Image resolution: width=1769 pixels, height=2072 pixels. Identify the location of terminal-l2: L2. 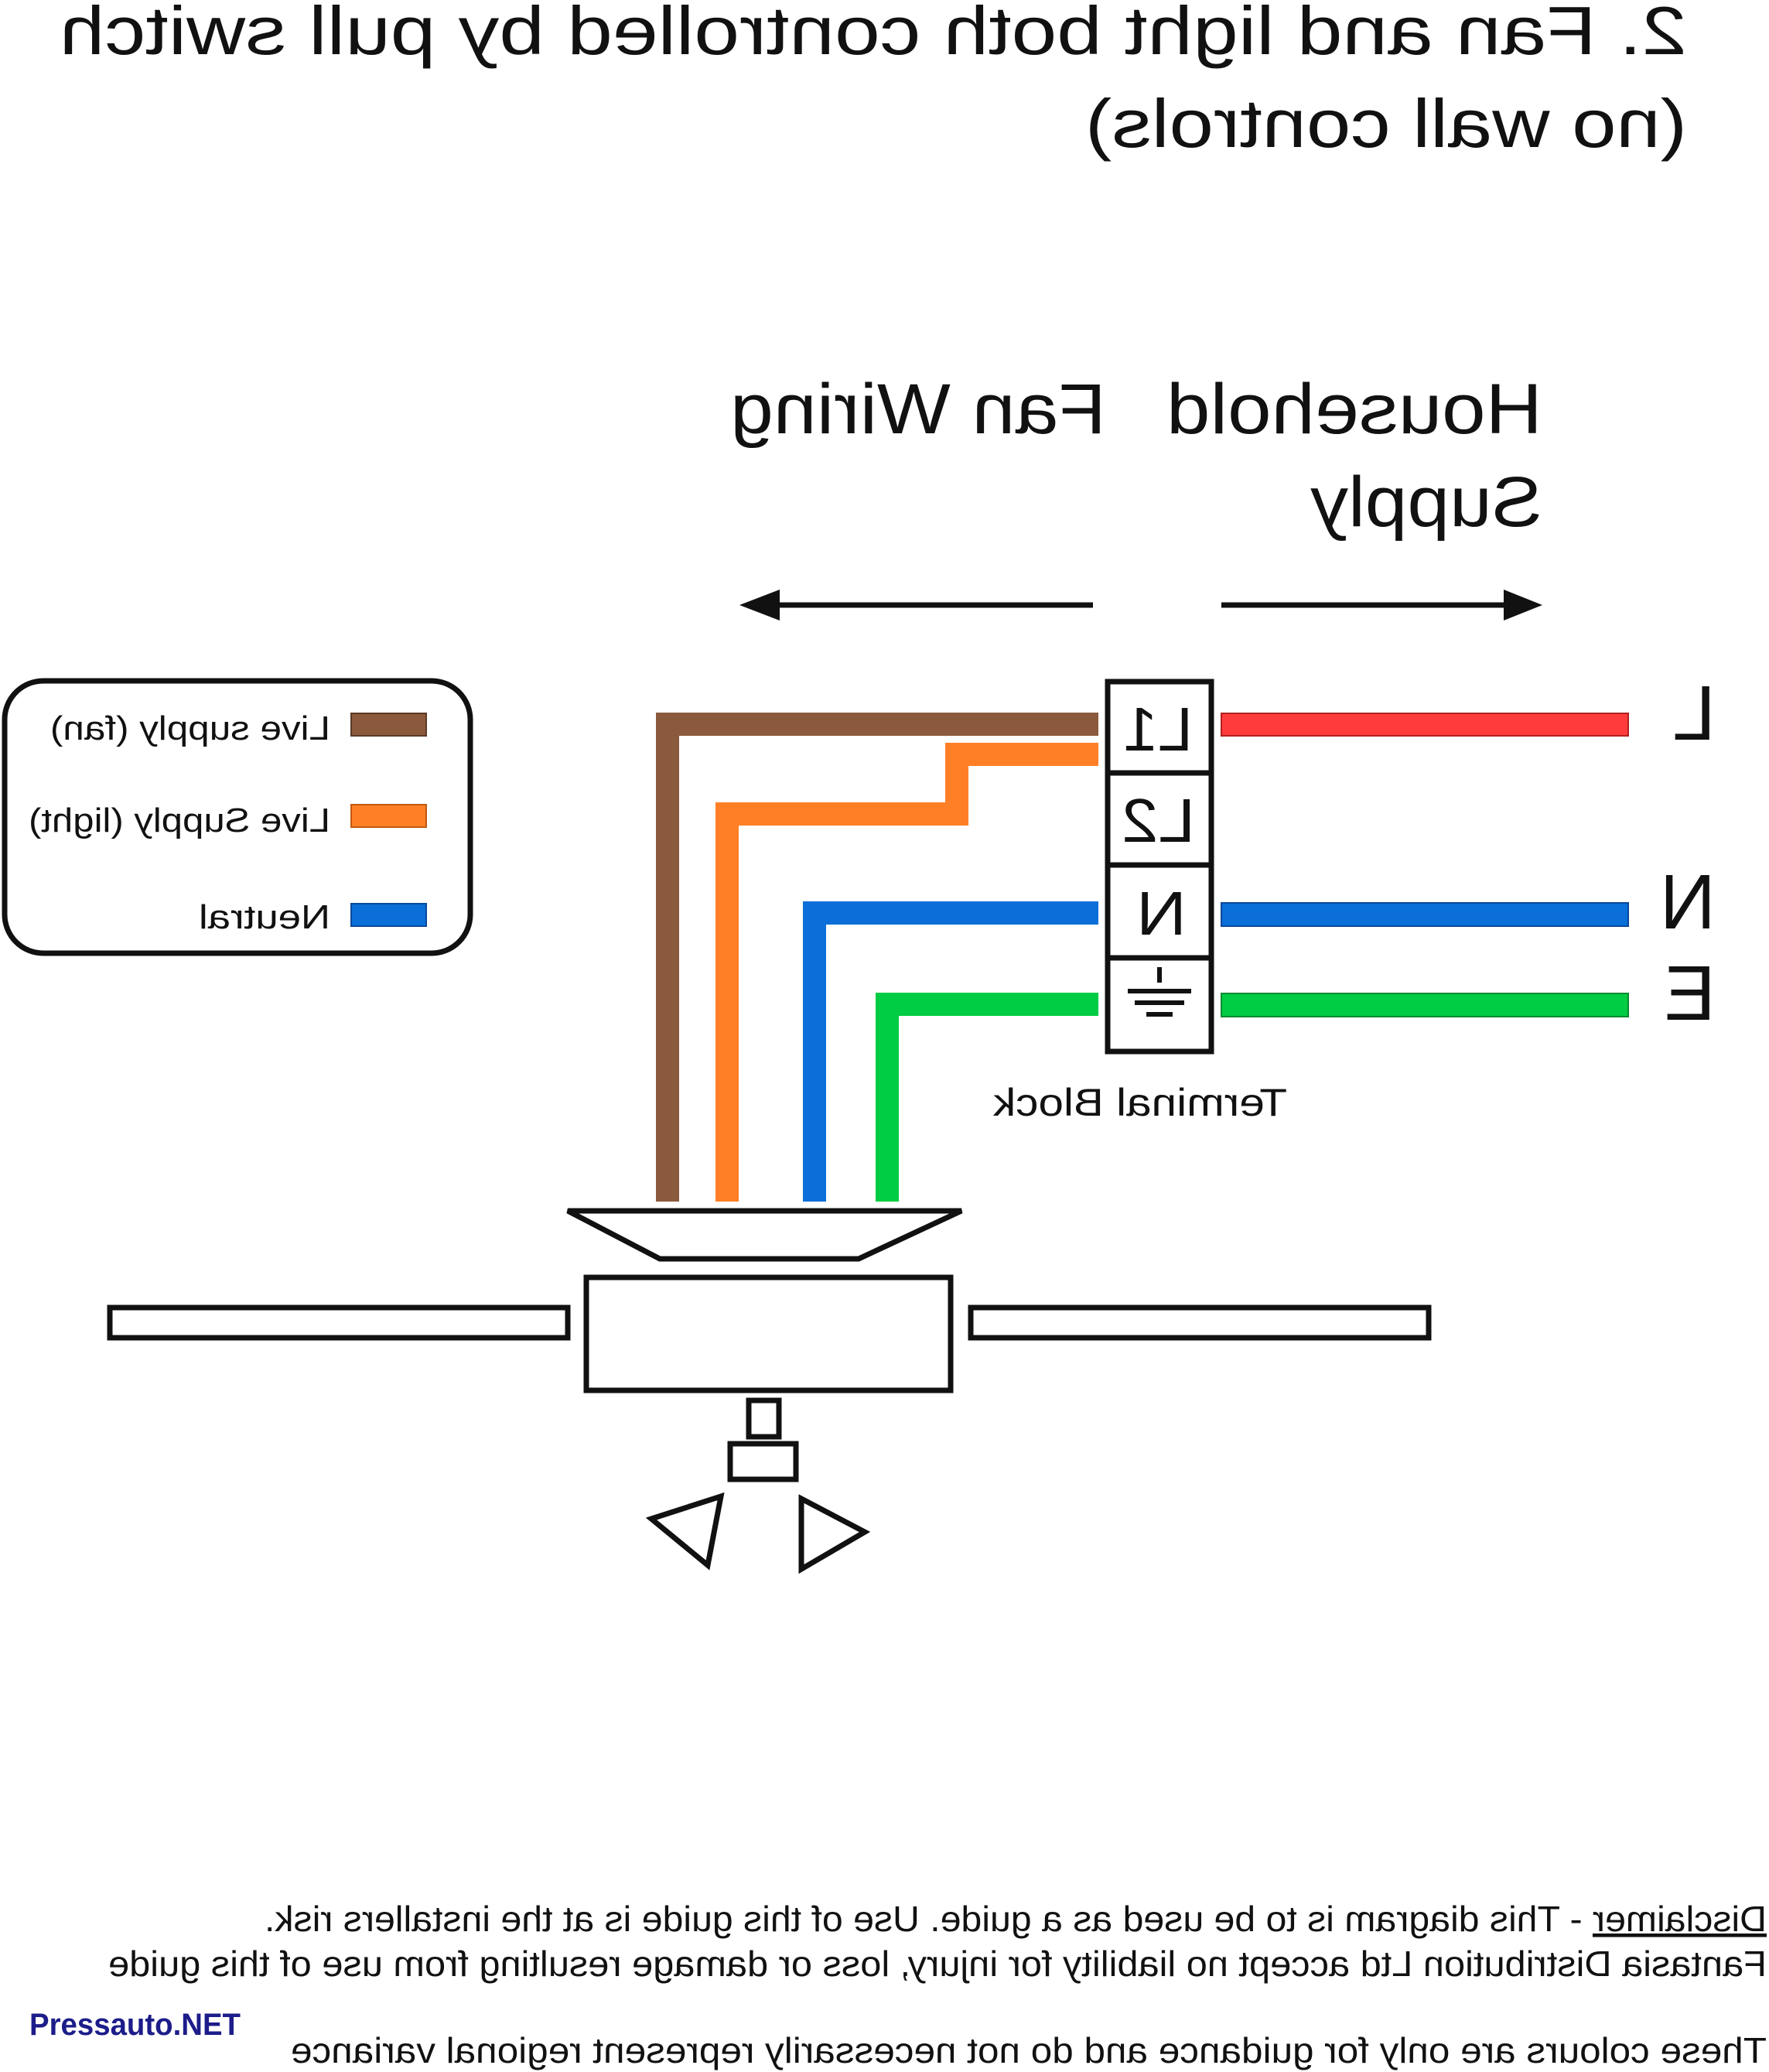
(1158, 820).